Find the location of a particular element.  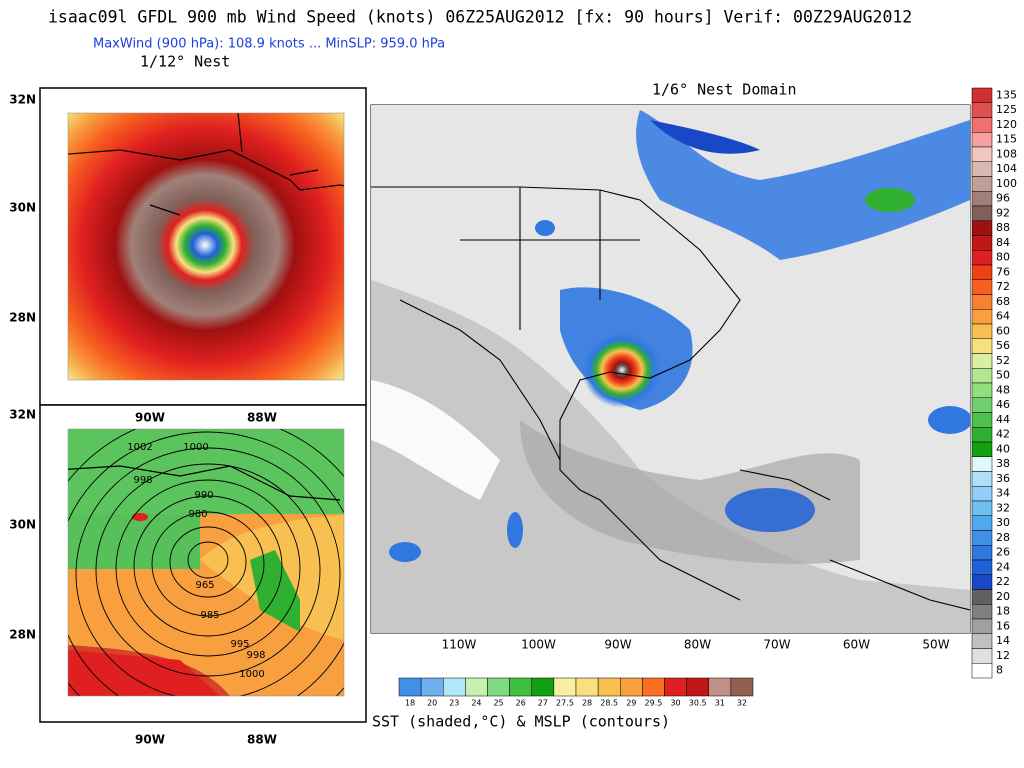

sst-colorbar: 18 20 23 24 25 26 27 27.5 28 28.5 29 29.5 30 30.5 31 32 is located at coordinates (576, 692).